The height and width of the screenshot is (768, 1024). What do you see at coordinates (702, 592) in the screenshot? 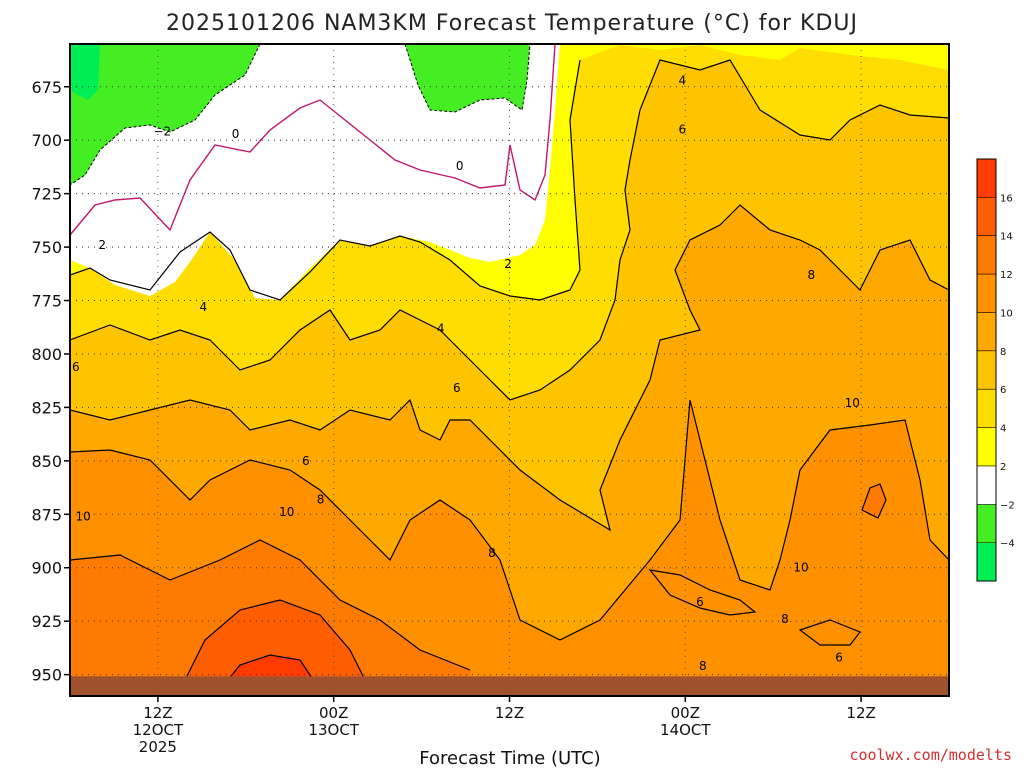
I see `contour-6-pocket` at bounding box center [702, 592].